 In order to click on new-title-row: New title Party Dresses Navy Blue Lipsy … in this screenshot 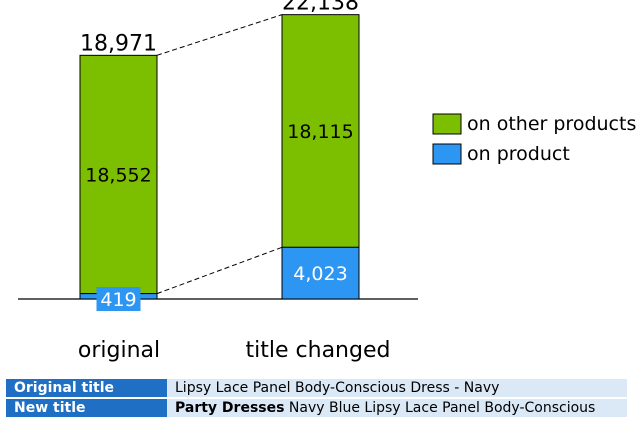, I will do `click(316, 408)`.